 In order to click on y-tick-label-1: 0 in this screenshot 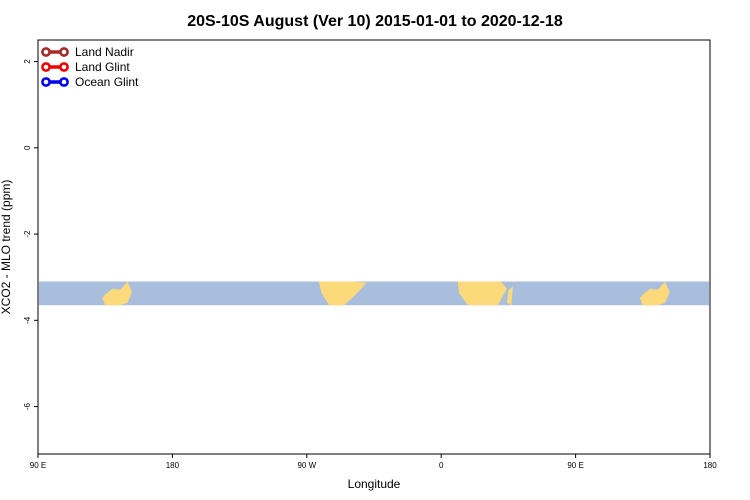, I will do `click(27, 147)`.